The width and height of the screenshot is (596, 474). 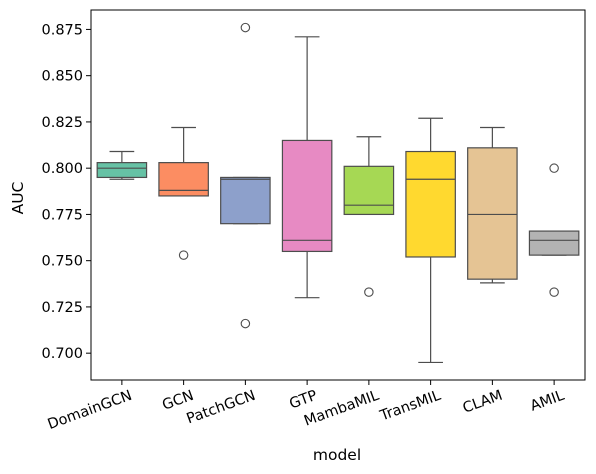 What do you see at coordinates (430, 204) in the screenshot?
I see `box-body-transmil` at bounding box center [430, 204].